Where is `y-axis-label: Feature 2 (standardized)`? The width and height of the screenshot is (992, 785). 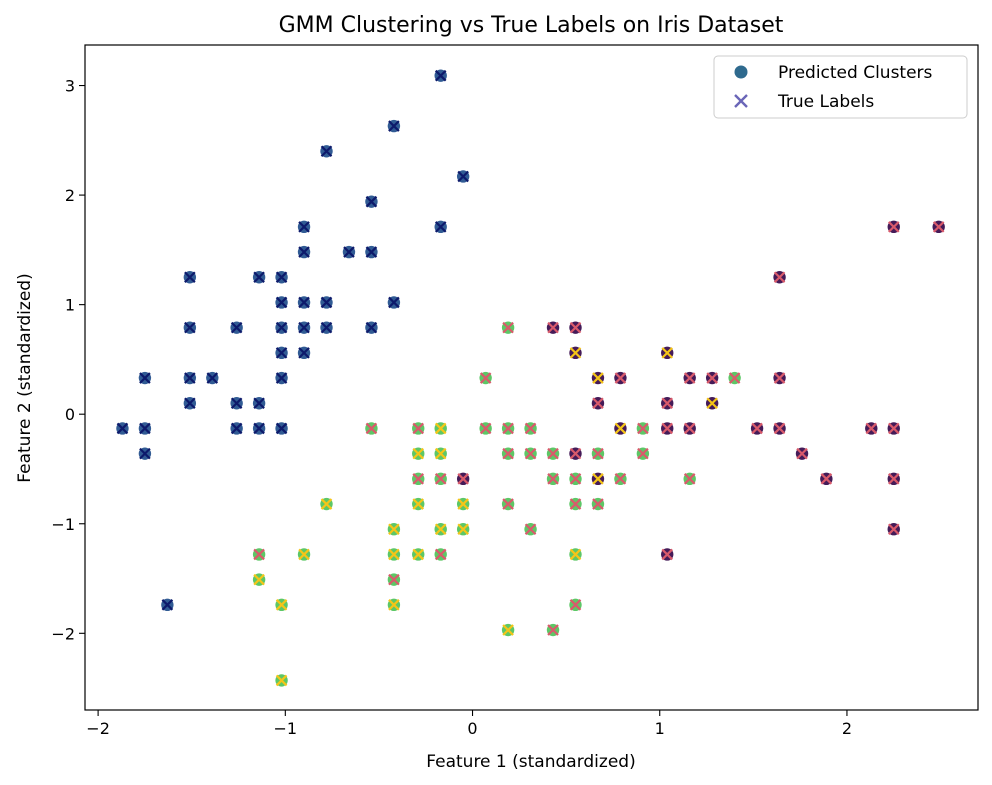 y-axis-label: Feature 2 (standardized) is located at coordinates (25, 377).